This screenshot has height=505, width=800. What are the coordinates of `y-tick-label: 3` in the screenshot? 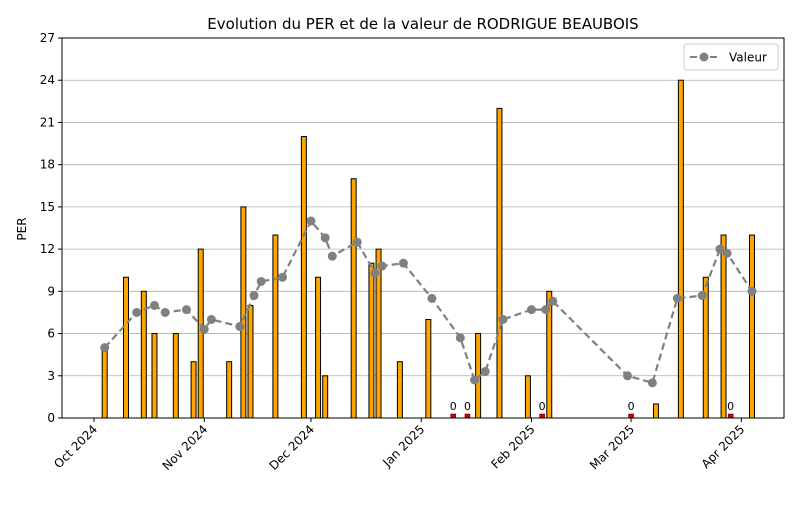 It's located at (51, 376).